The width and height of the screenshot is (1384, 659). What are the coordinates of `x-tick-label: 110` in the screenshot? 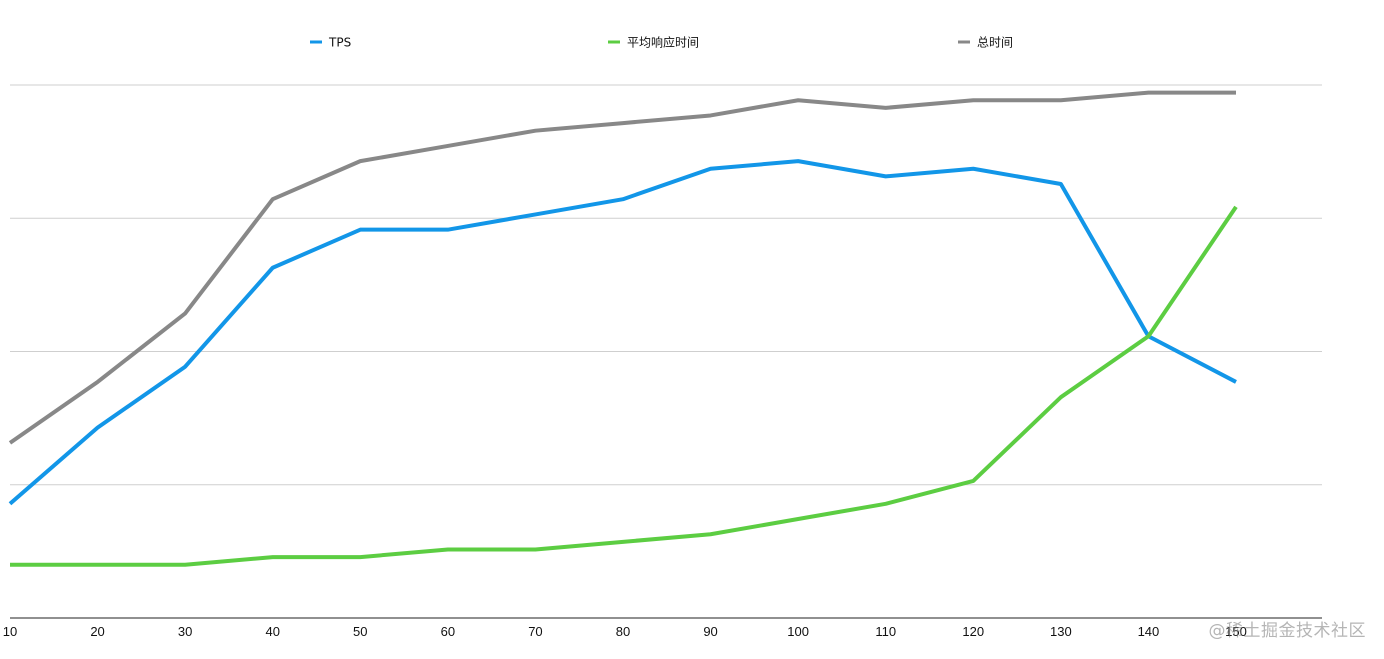 It's located at (885, 631).